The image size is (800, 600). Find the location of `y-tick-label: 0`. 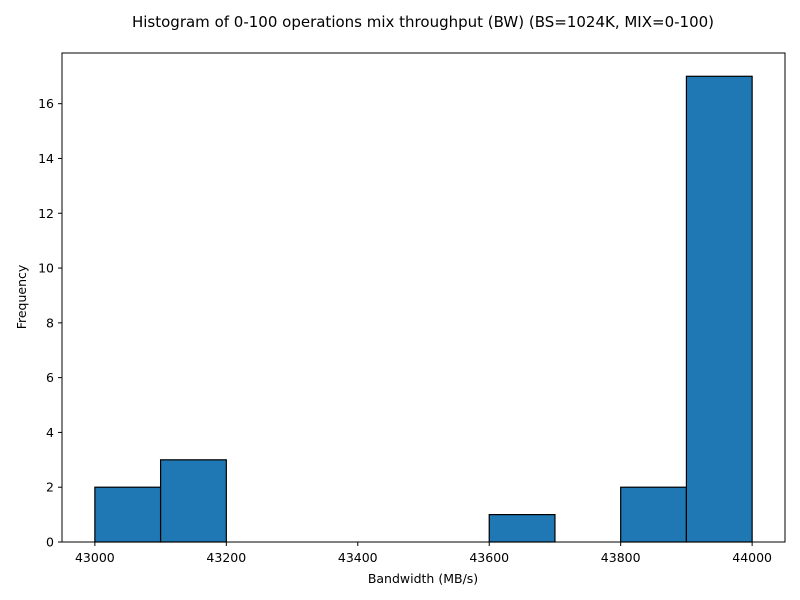

y-tick-label: 0 is located at coordinates (50, 542).